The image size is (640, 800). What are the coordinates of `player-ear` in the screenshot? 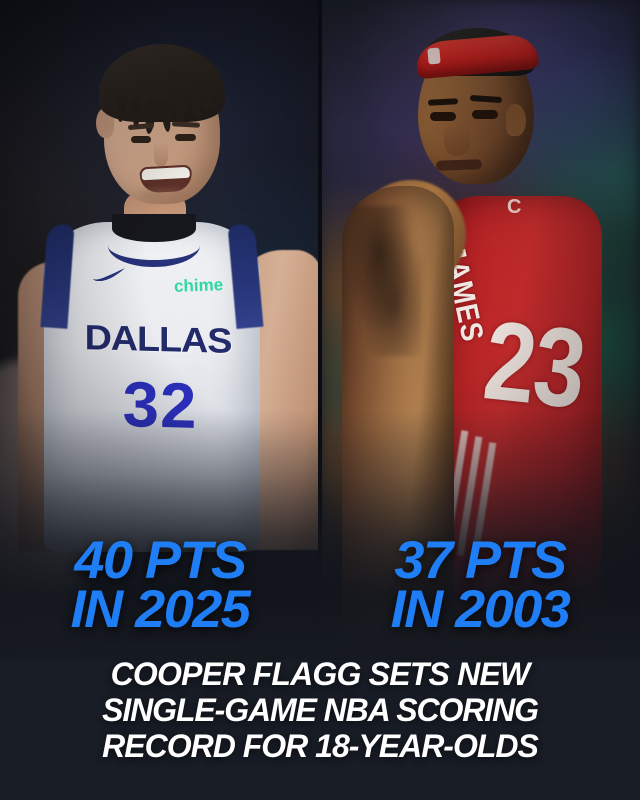 It's located at (516, 120).